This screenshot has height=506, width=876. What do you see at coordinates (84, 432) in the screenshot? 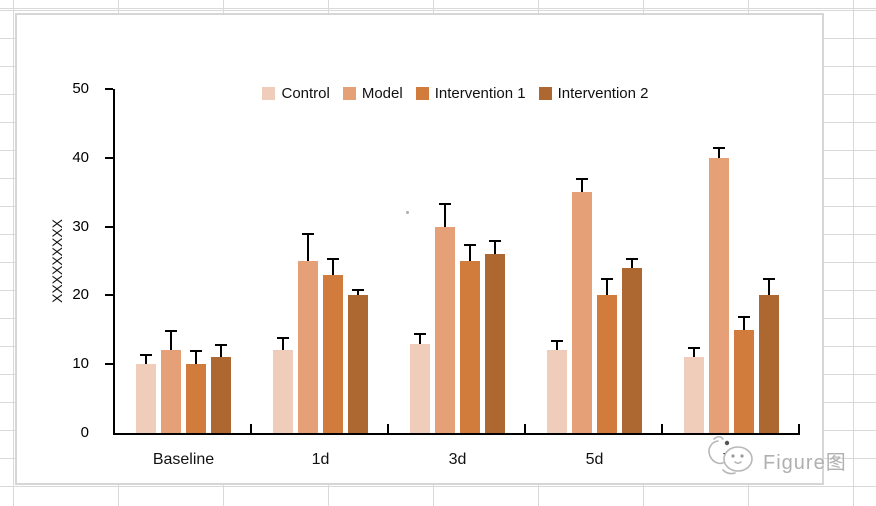
I see `y-tick-label: 0` at bounding box center [84, 432].